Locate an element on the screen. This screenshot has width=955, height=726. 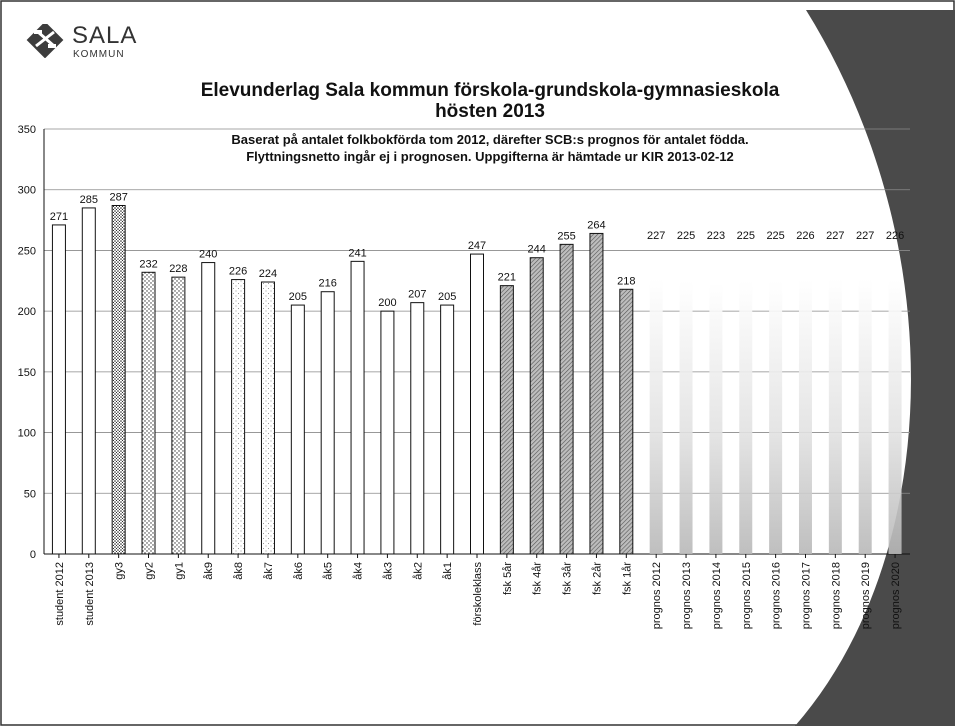
data-label: 285 is located at coordinates (89, 200).